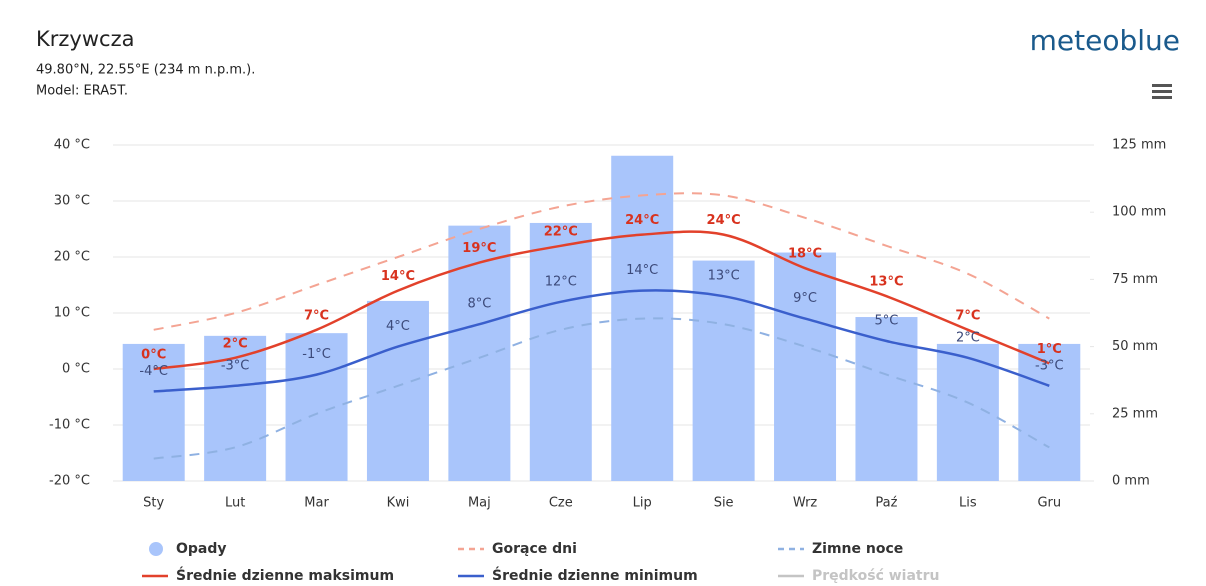 This screenshot has width=1206, height=586. I want to click on legend-label: Średnie dzienne minimum, so click(595, 575).